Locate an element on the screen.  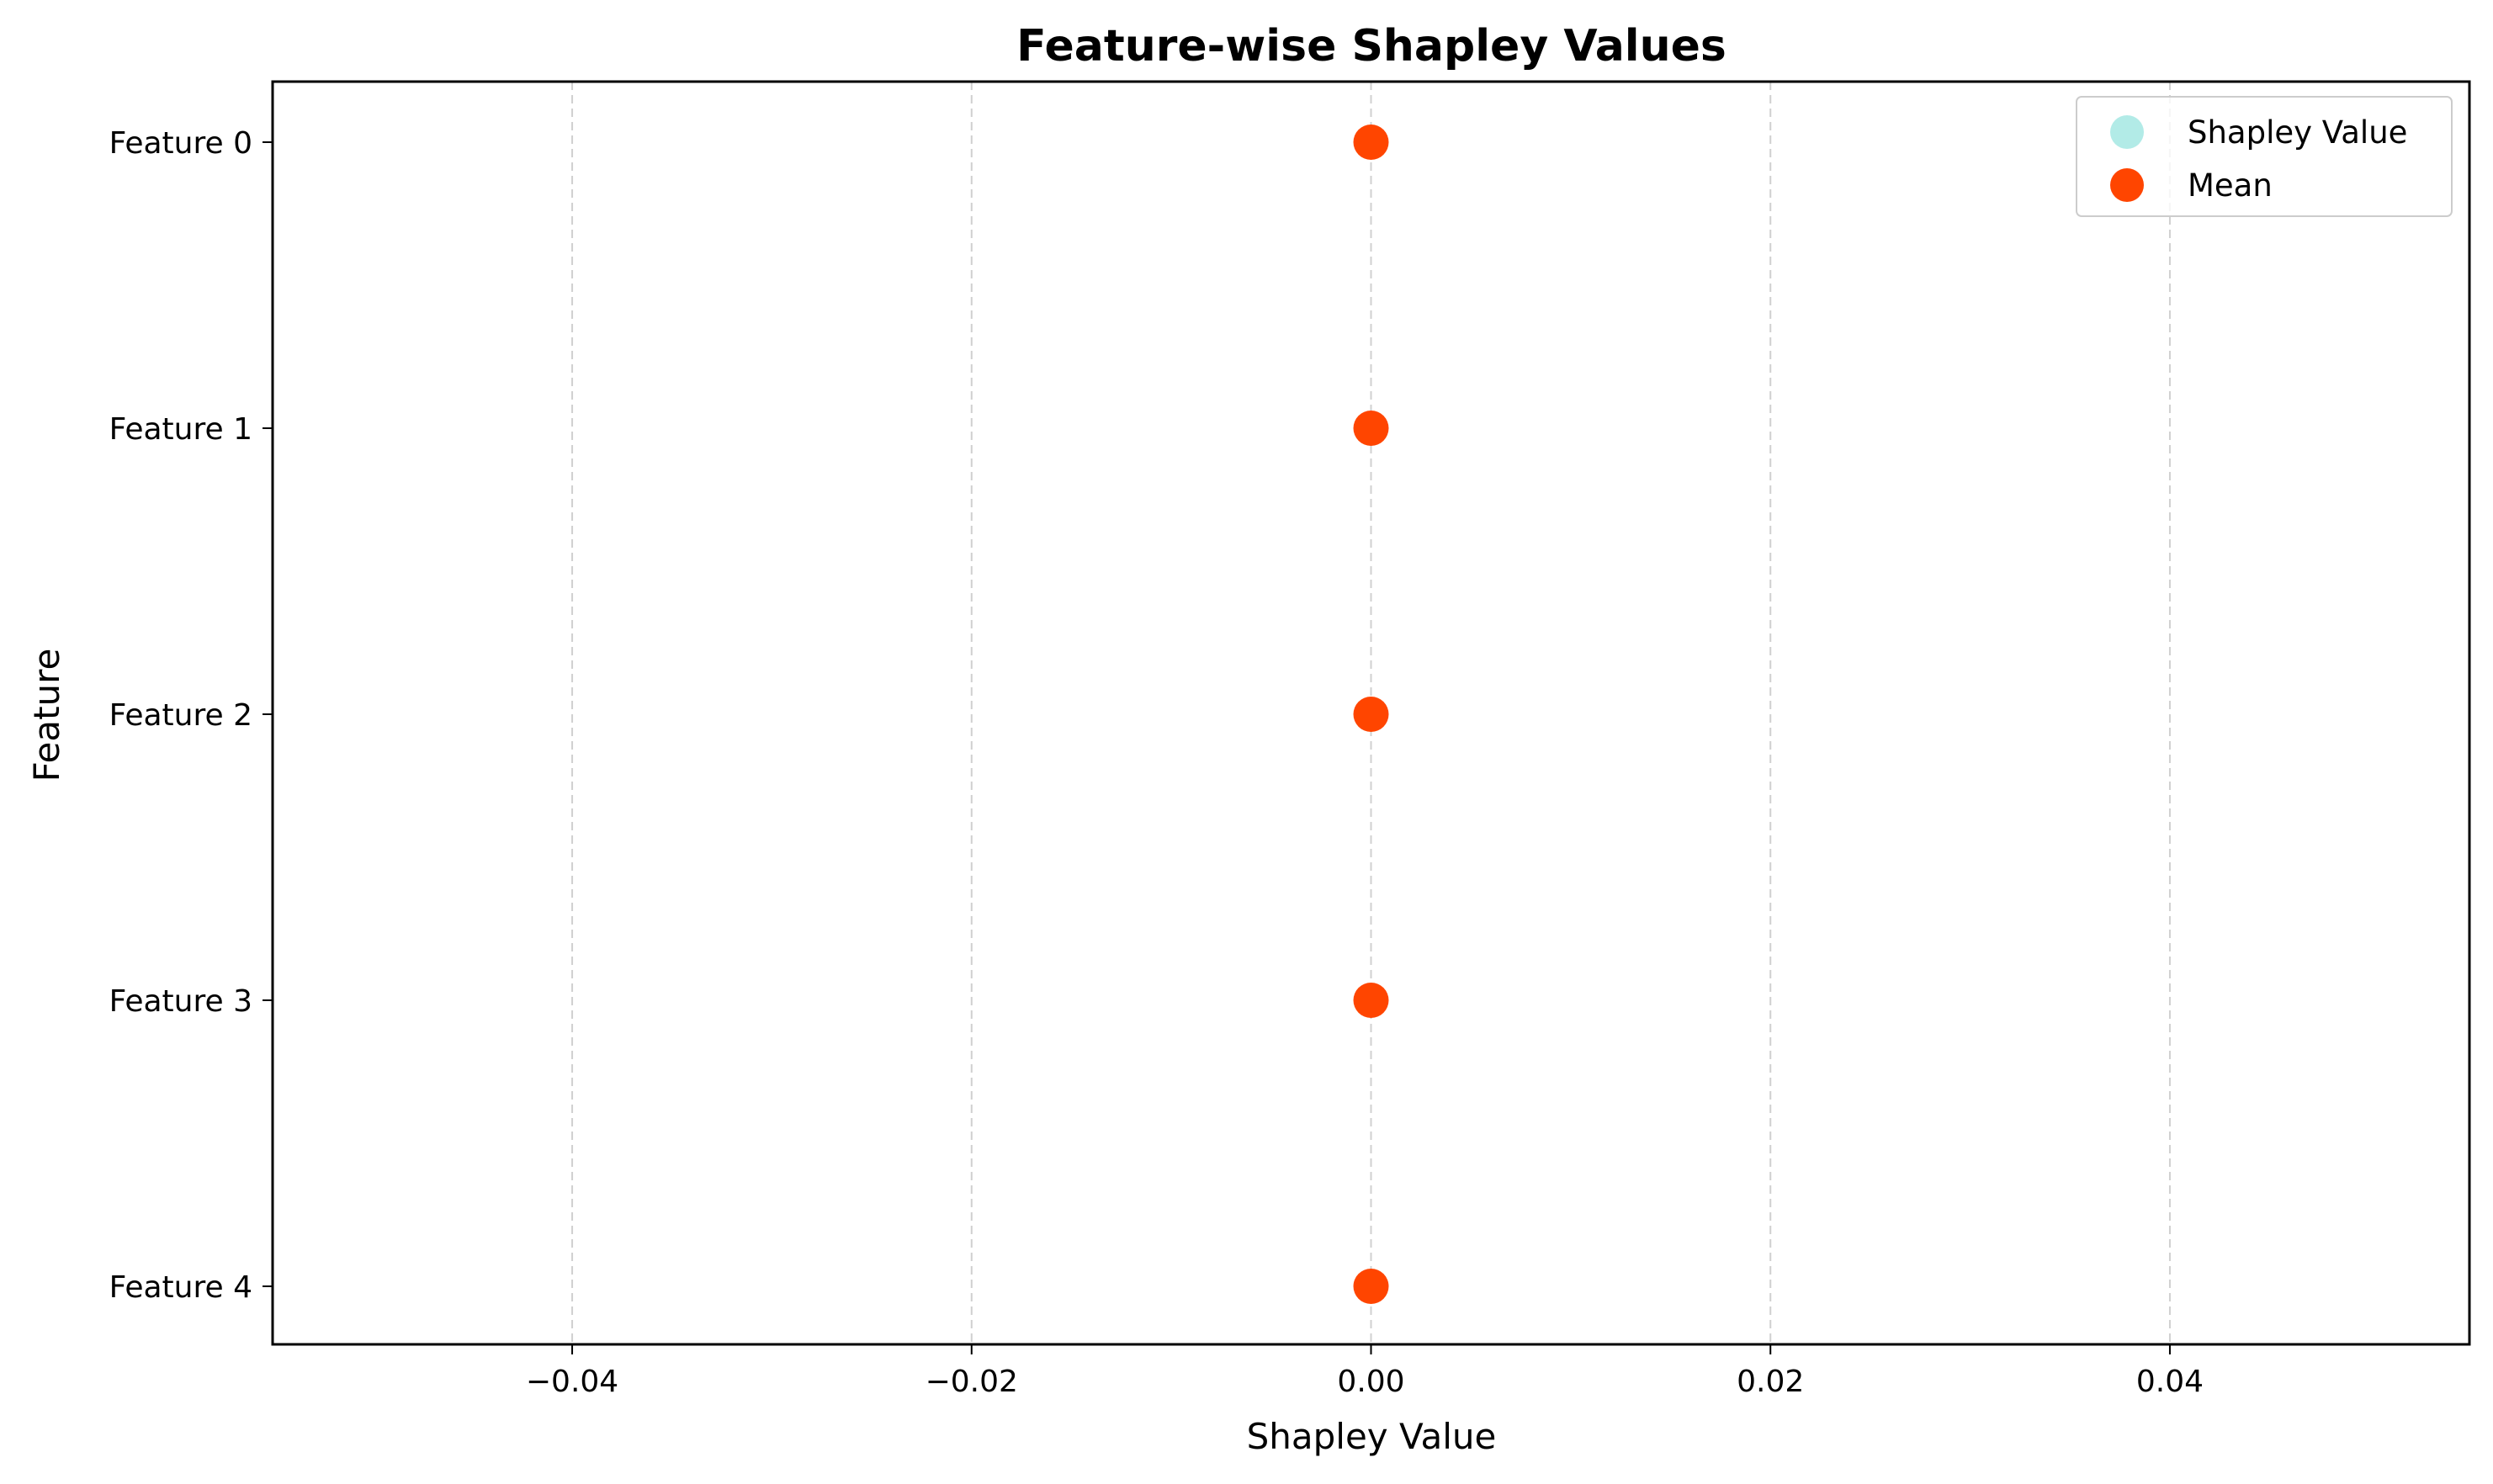
y-axis-title: Feature is located at coordinates (46, 715).